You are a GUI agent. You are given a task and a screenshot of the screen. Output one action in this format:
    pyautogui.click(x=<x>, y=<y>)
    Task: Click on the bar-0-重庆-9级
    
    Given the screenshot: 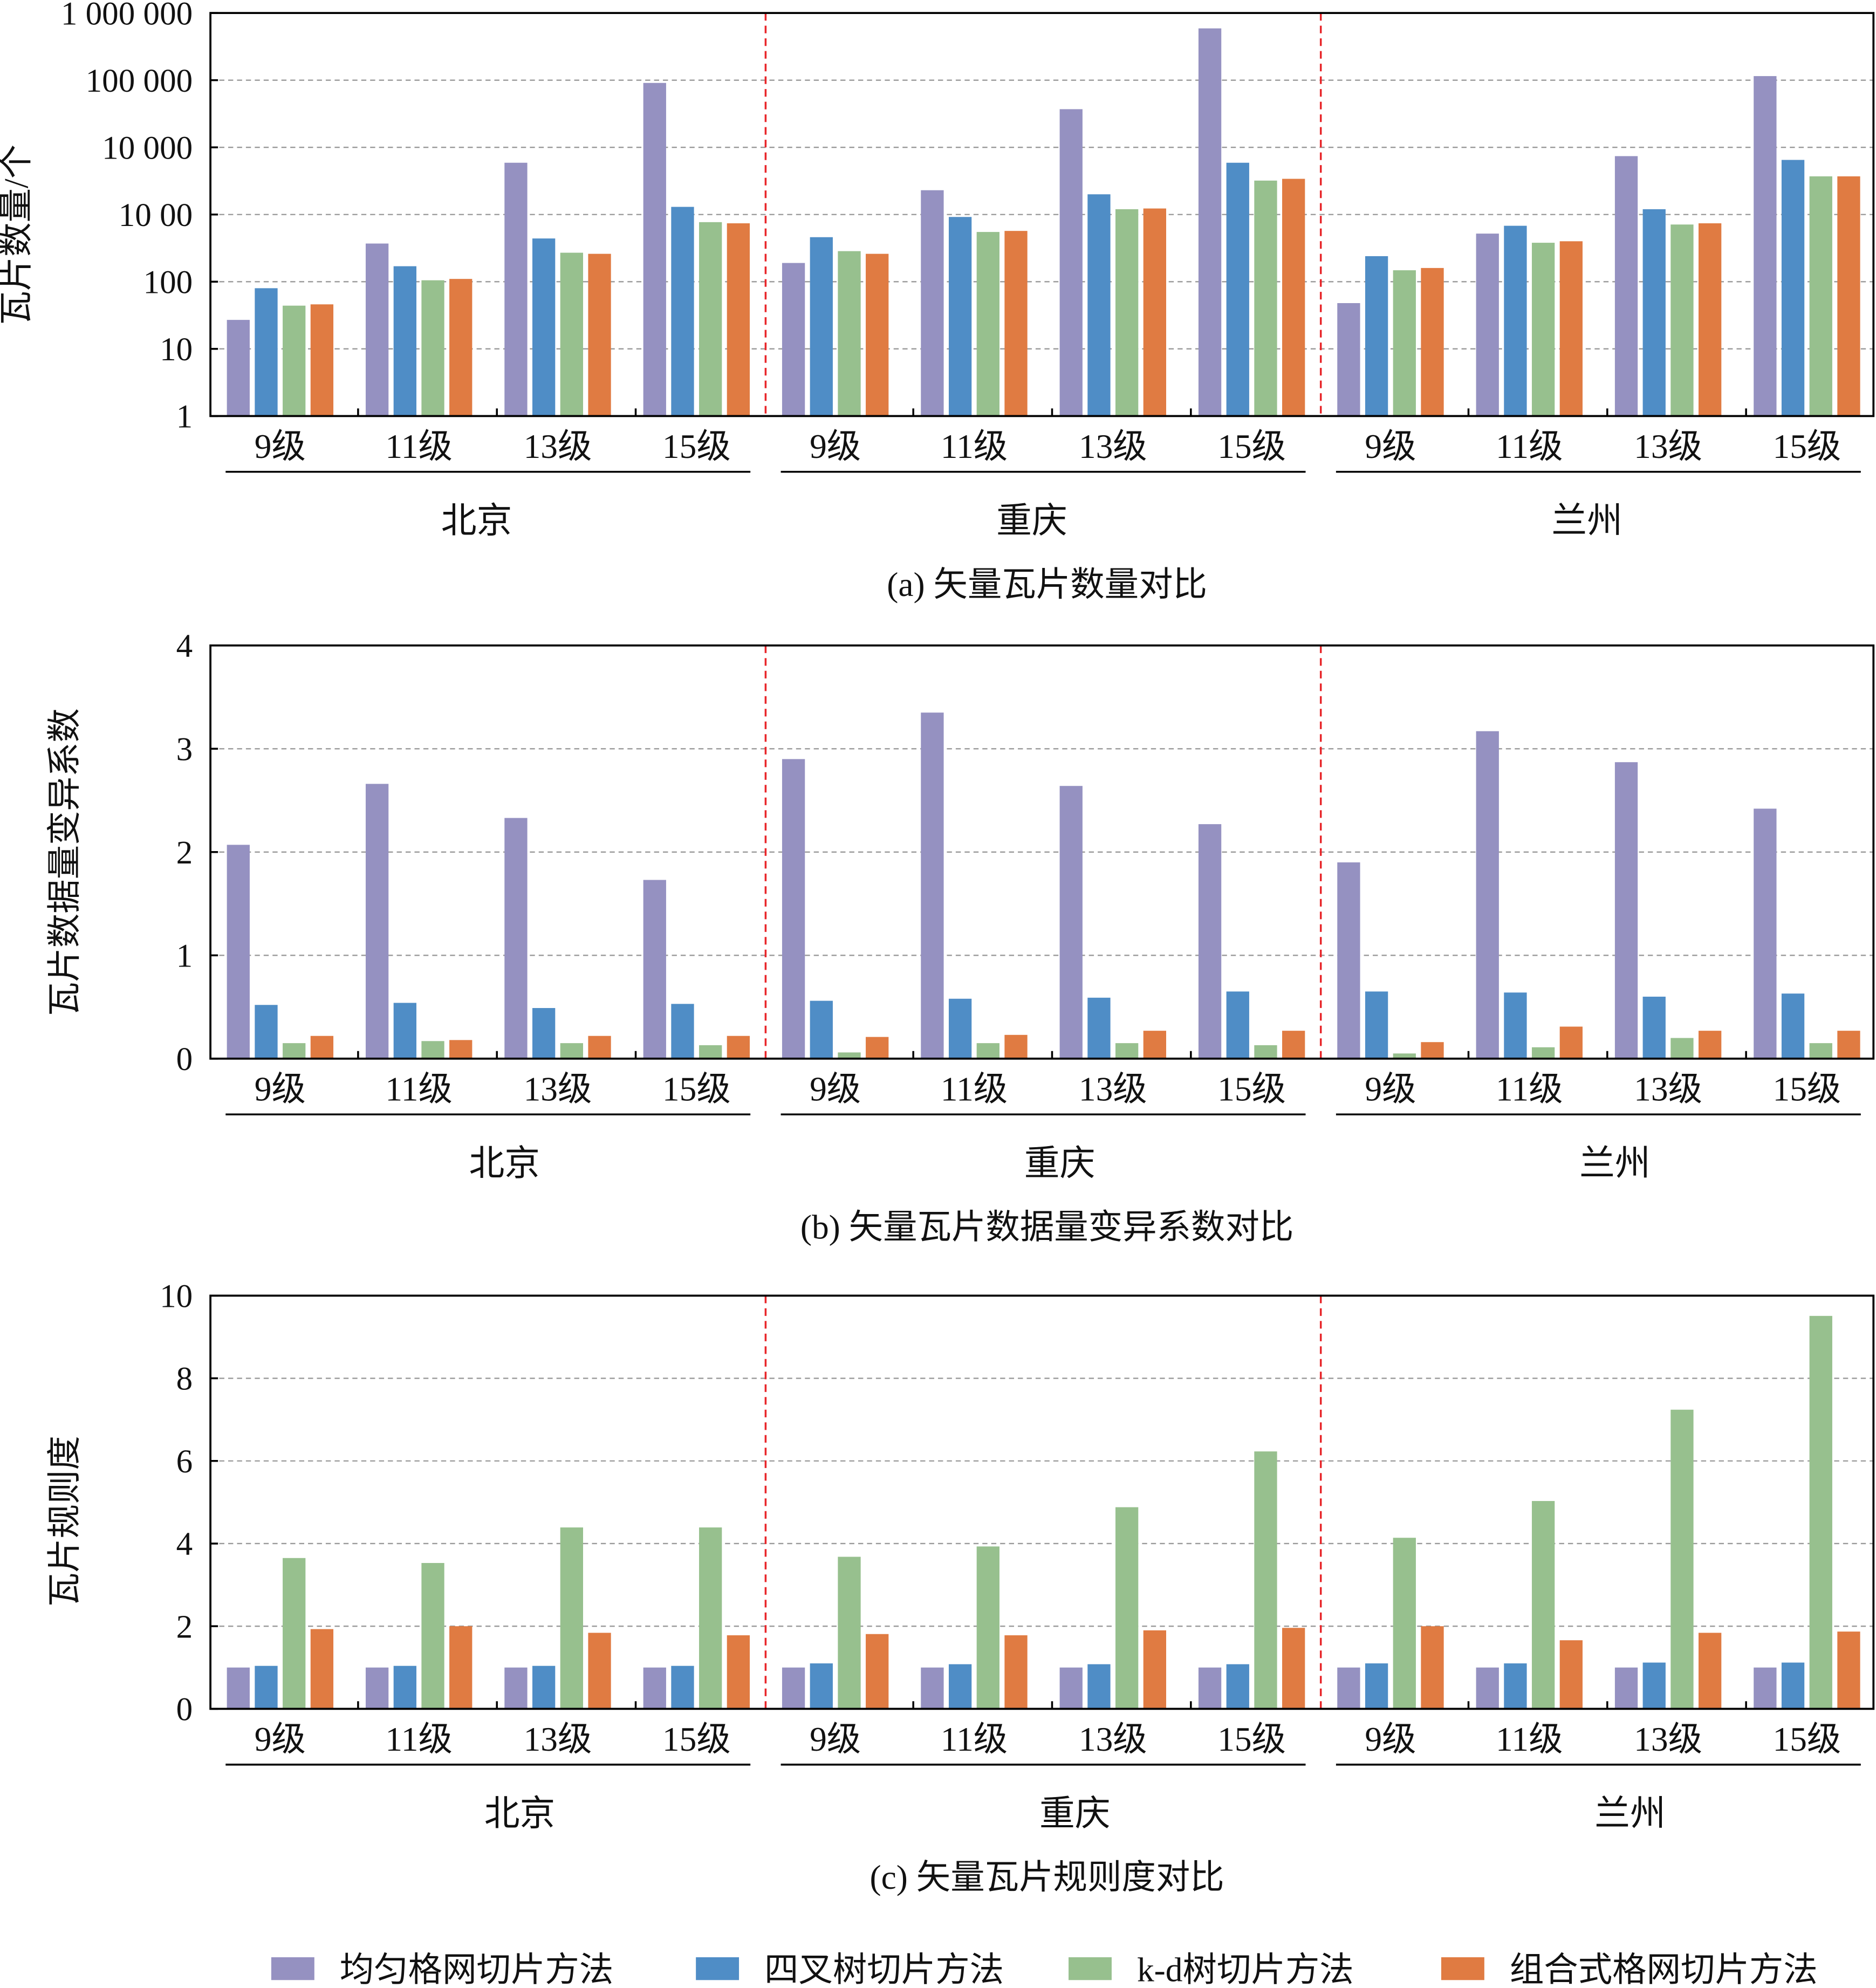 What is the action you would take?
    pyautogui.click(x=793, y=1688)
    